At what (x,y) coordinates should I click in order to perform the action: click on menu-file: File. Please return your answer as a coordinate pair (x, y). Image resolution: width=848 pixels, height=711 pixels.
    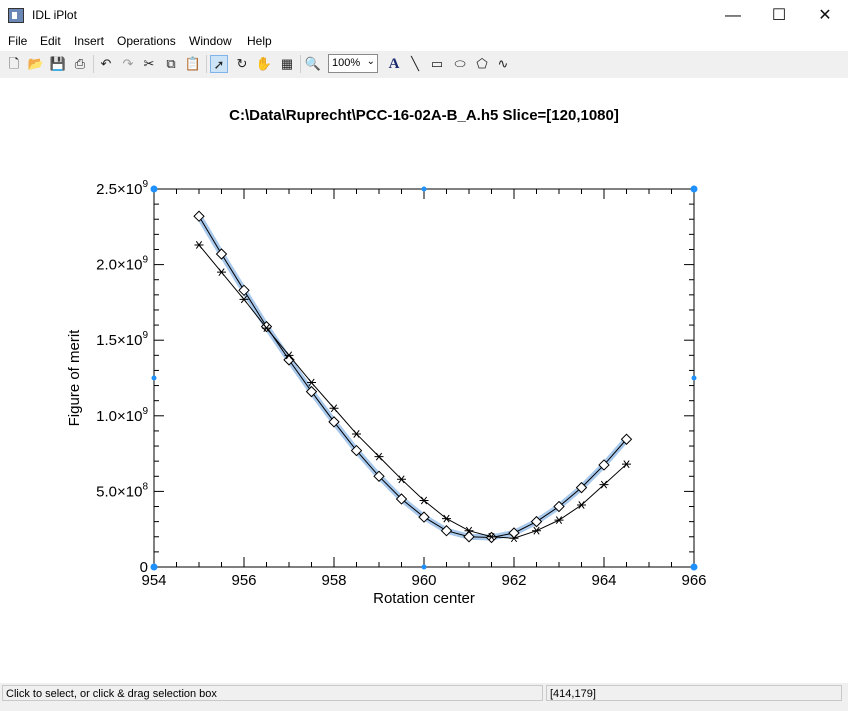
    Looking at the image, I should click on (18, 41).